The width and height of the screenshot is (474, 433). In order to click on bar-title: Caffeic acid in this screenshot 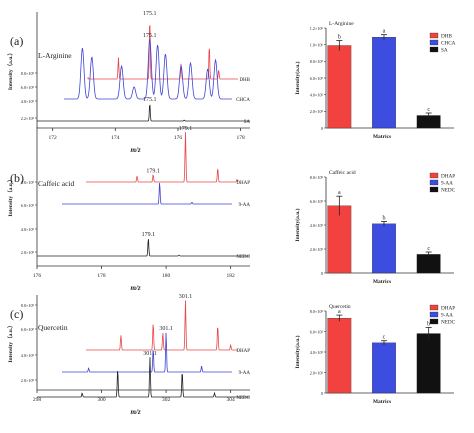, I will do `click(342, 172)`.